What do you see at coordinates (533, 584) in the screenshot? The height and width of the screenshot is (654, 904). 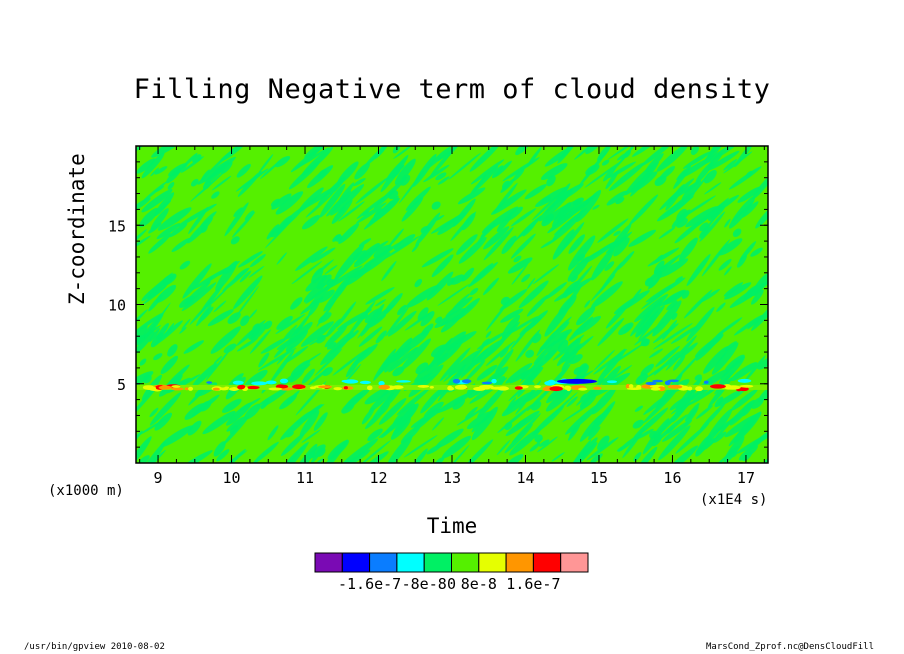 I see `colorbar-label: 1.6e-7` at bounding box center [533, 584].